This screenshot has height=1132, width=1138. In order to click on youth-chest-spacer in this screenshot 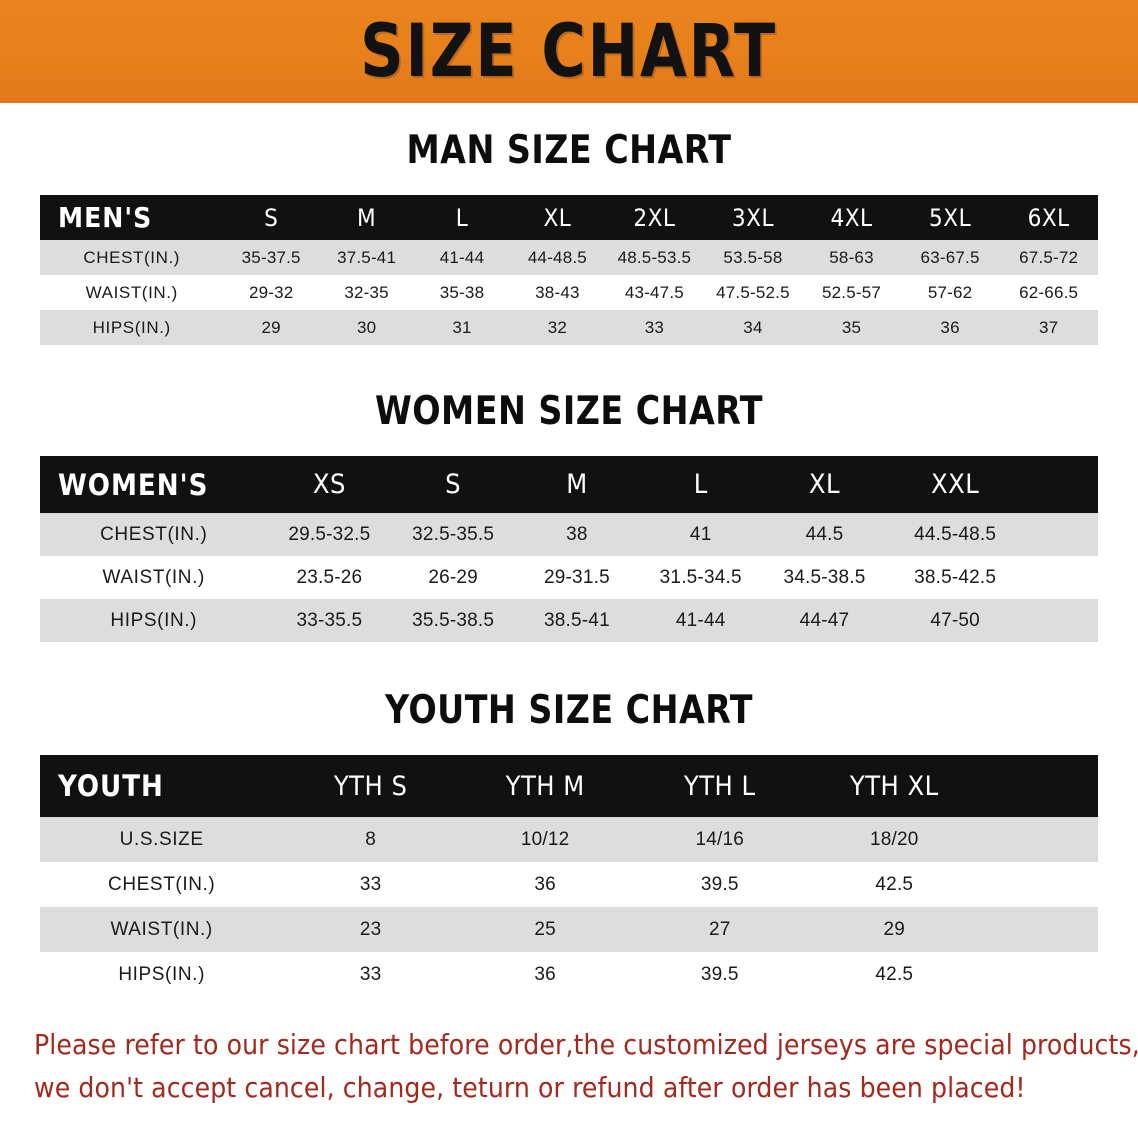, I will do `click(1040, 884)`.